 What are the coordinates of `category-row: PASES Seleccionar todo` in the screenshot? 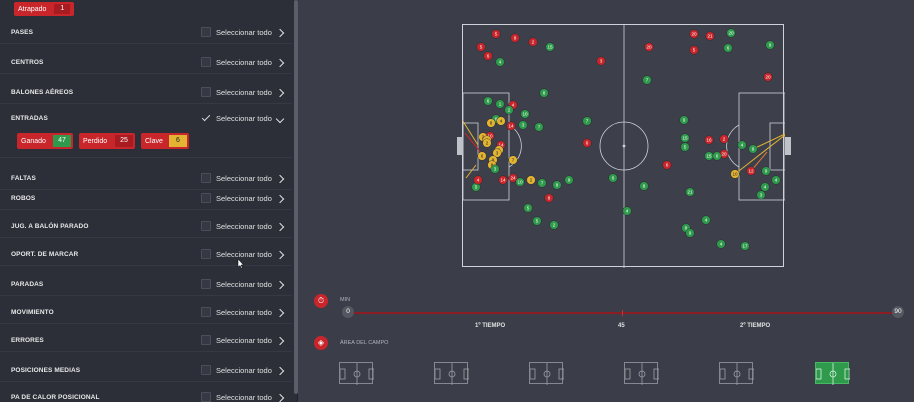 It's located at (146, 31).